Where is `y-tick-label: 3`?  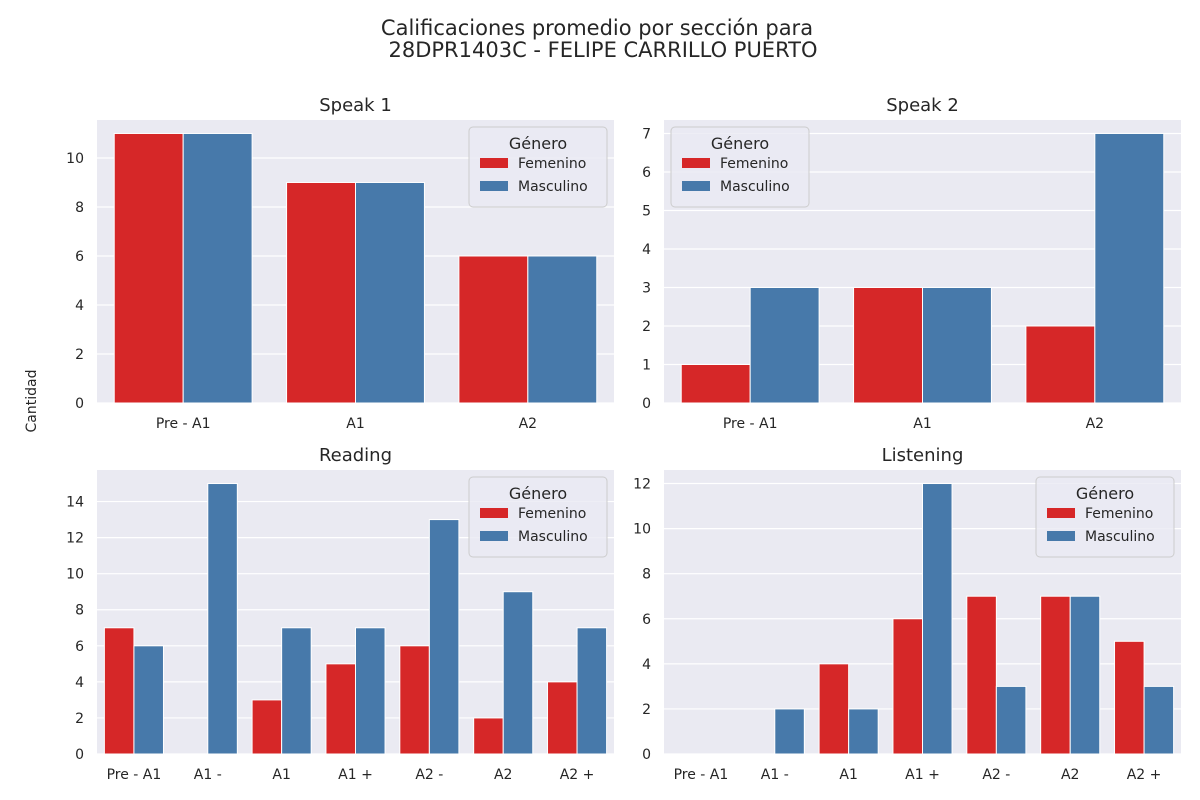
y-tick-label: 3 is located at coordinates (646, 288).